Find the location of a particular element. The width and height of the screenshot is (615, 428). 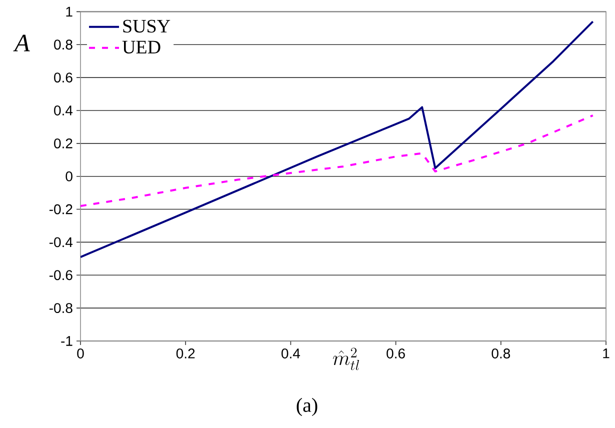

y-tick-label: -0.2 is located at coordinates (60, 209).